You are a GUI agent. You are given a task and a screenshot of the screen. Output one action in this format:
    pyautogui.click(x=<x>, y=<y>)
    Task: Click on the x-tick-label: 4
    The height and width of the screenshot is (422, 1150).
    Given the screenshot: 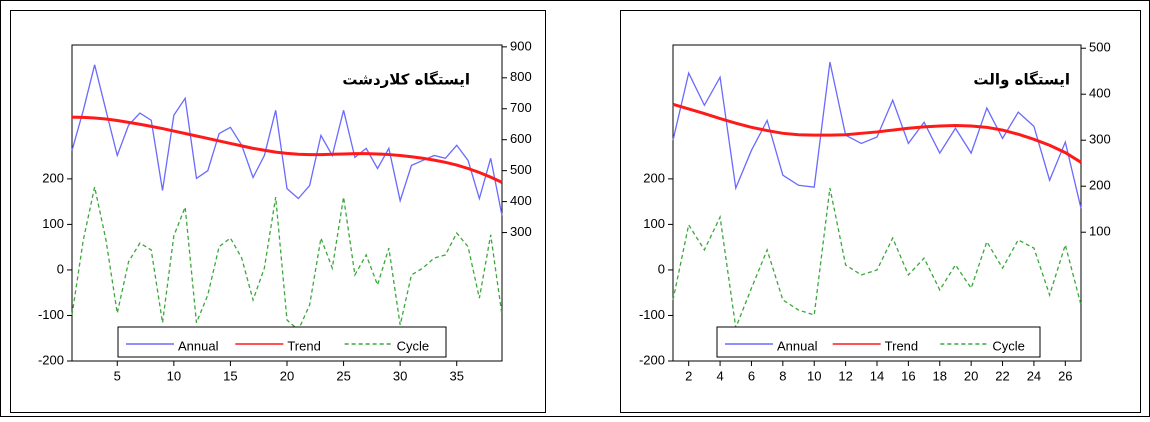 What is the action you would take?
    pyautogui.click(x=719, y=375)
    